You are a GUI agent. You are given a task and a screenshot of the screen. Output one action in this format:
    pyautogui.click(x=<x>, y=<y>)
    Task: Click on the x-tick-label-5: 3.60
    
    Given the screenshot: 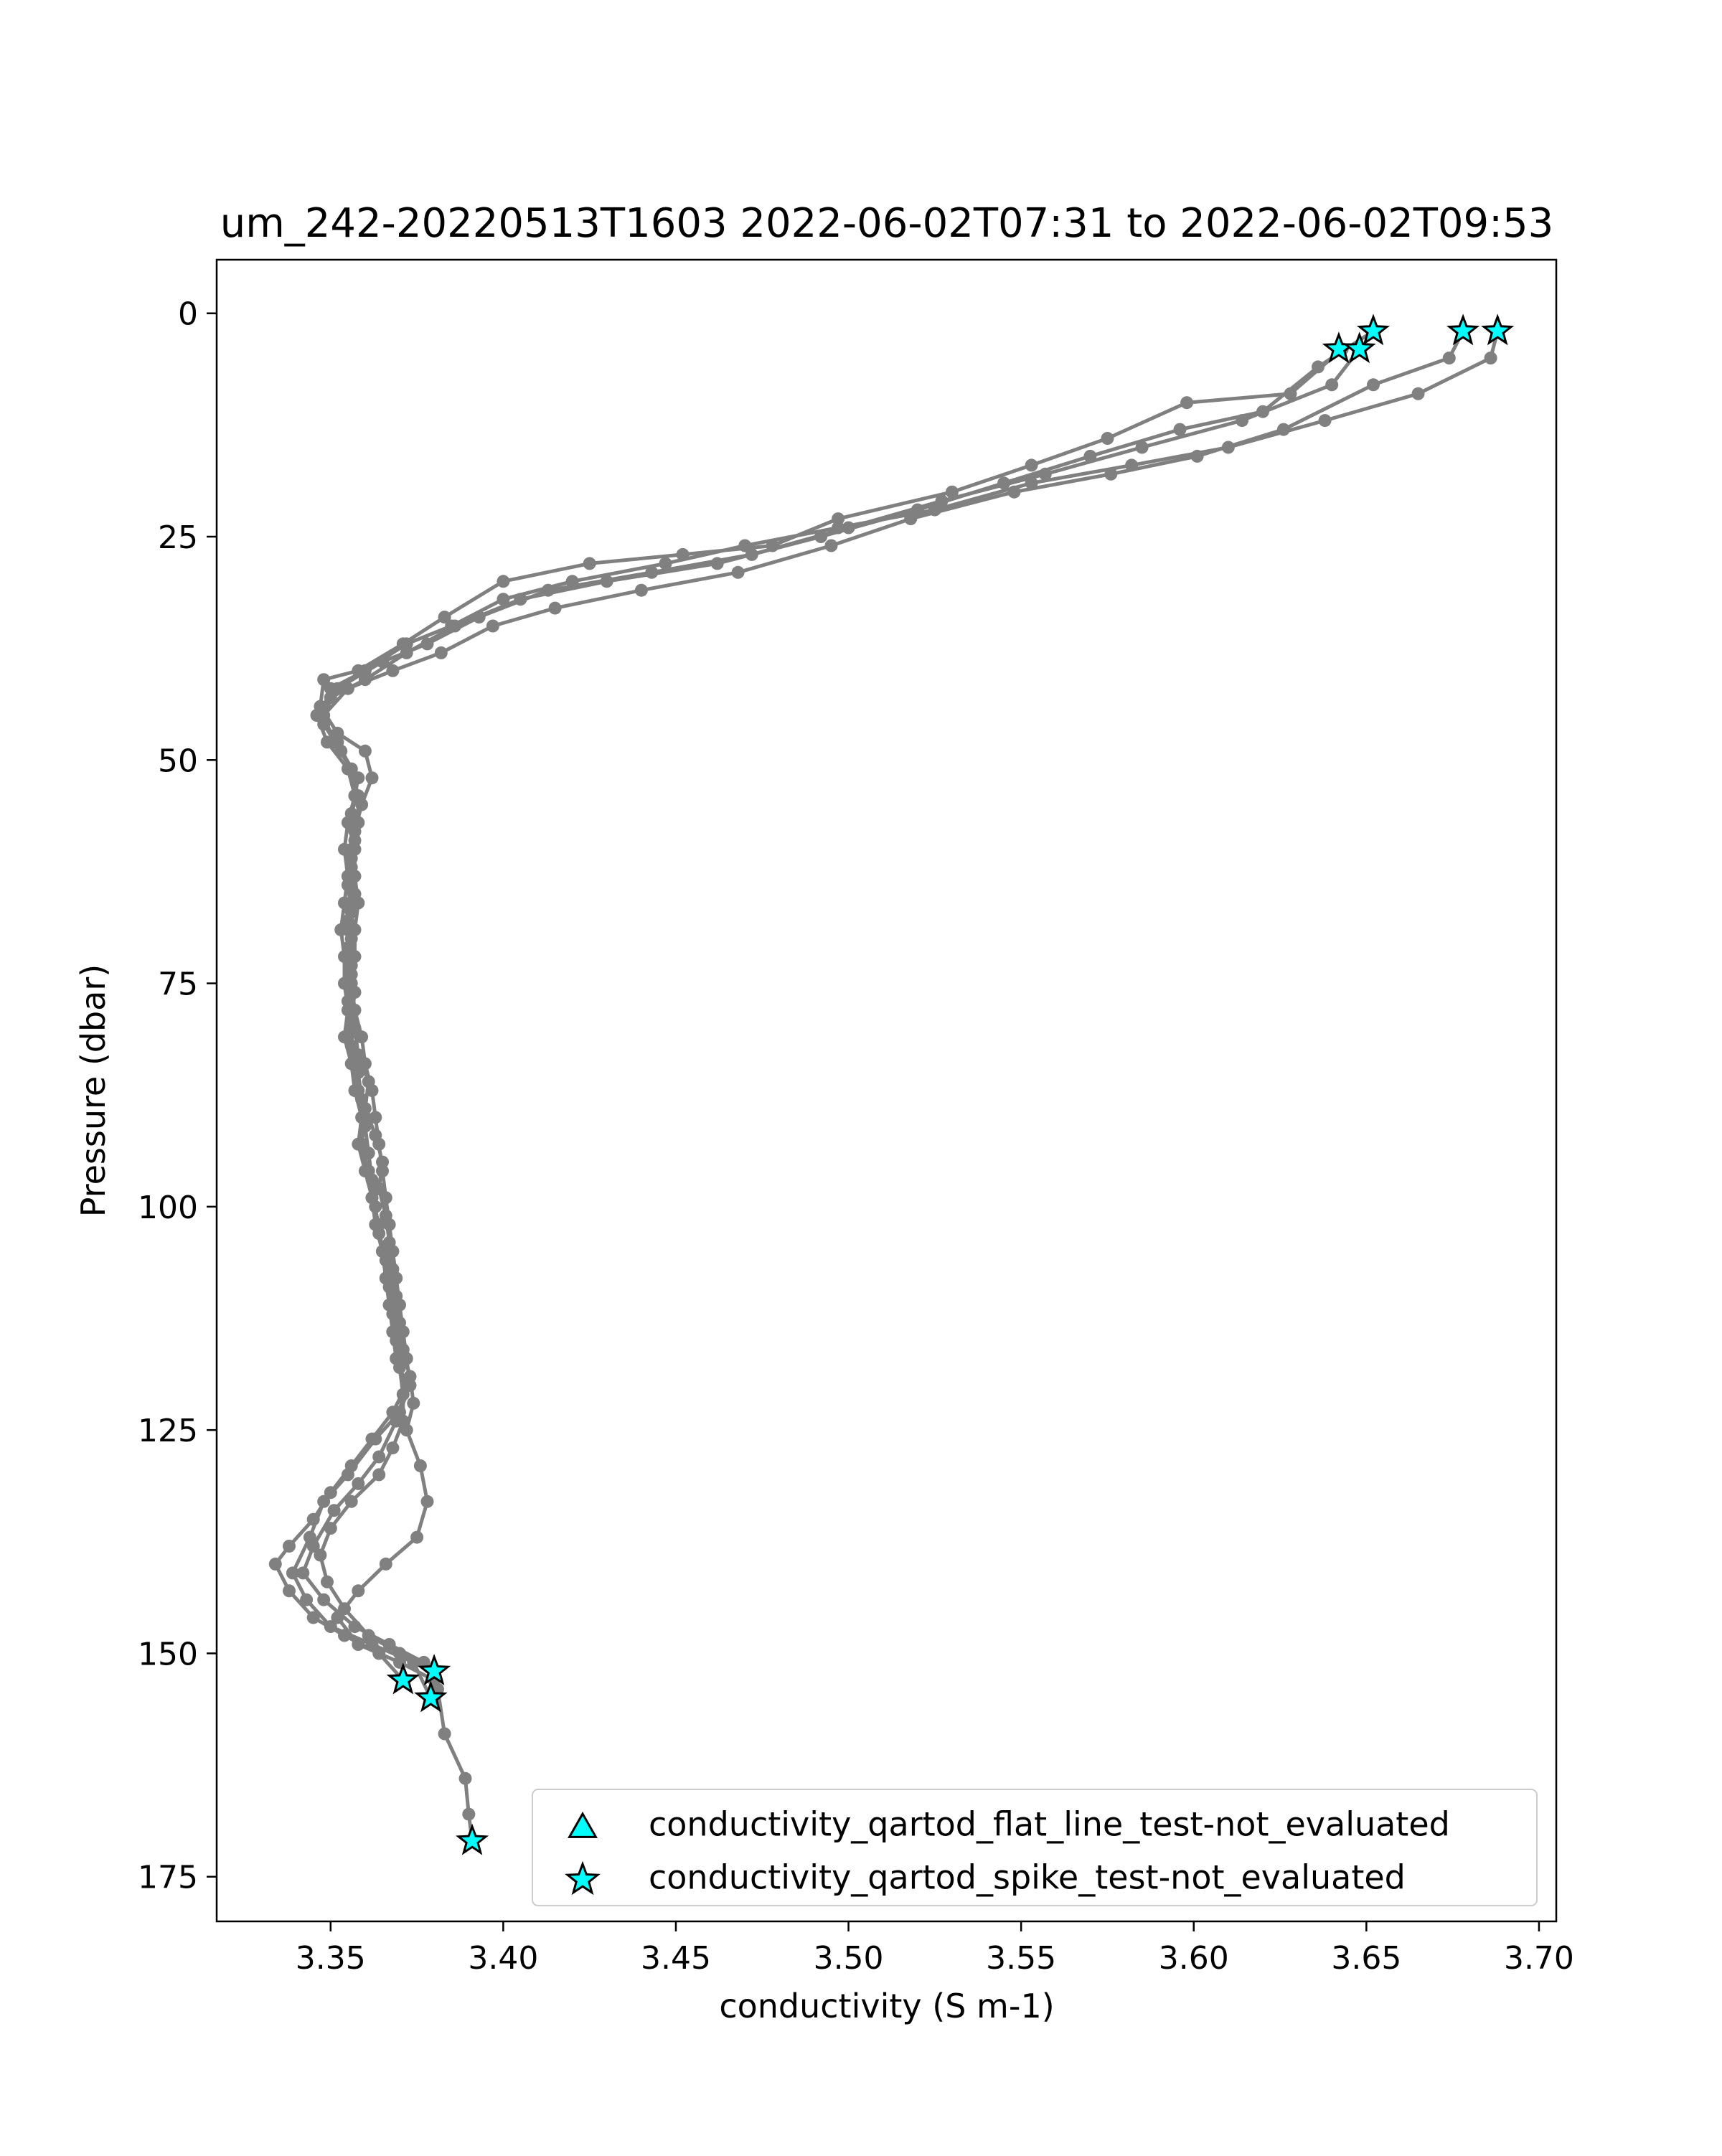 What is the action you would take?
    pyautogui.click(x=1194, y=1958)
    